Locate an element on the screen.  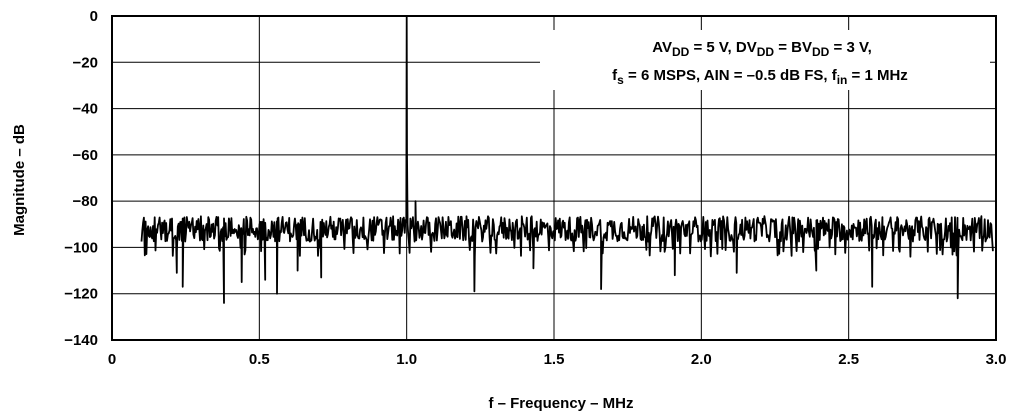
x-tick-label: 0.5 is located at coordinates (259, 359).